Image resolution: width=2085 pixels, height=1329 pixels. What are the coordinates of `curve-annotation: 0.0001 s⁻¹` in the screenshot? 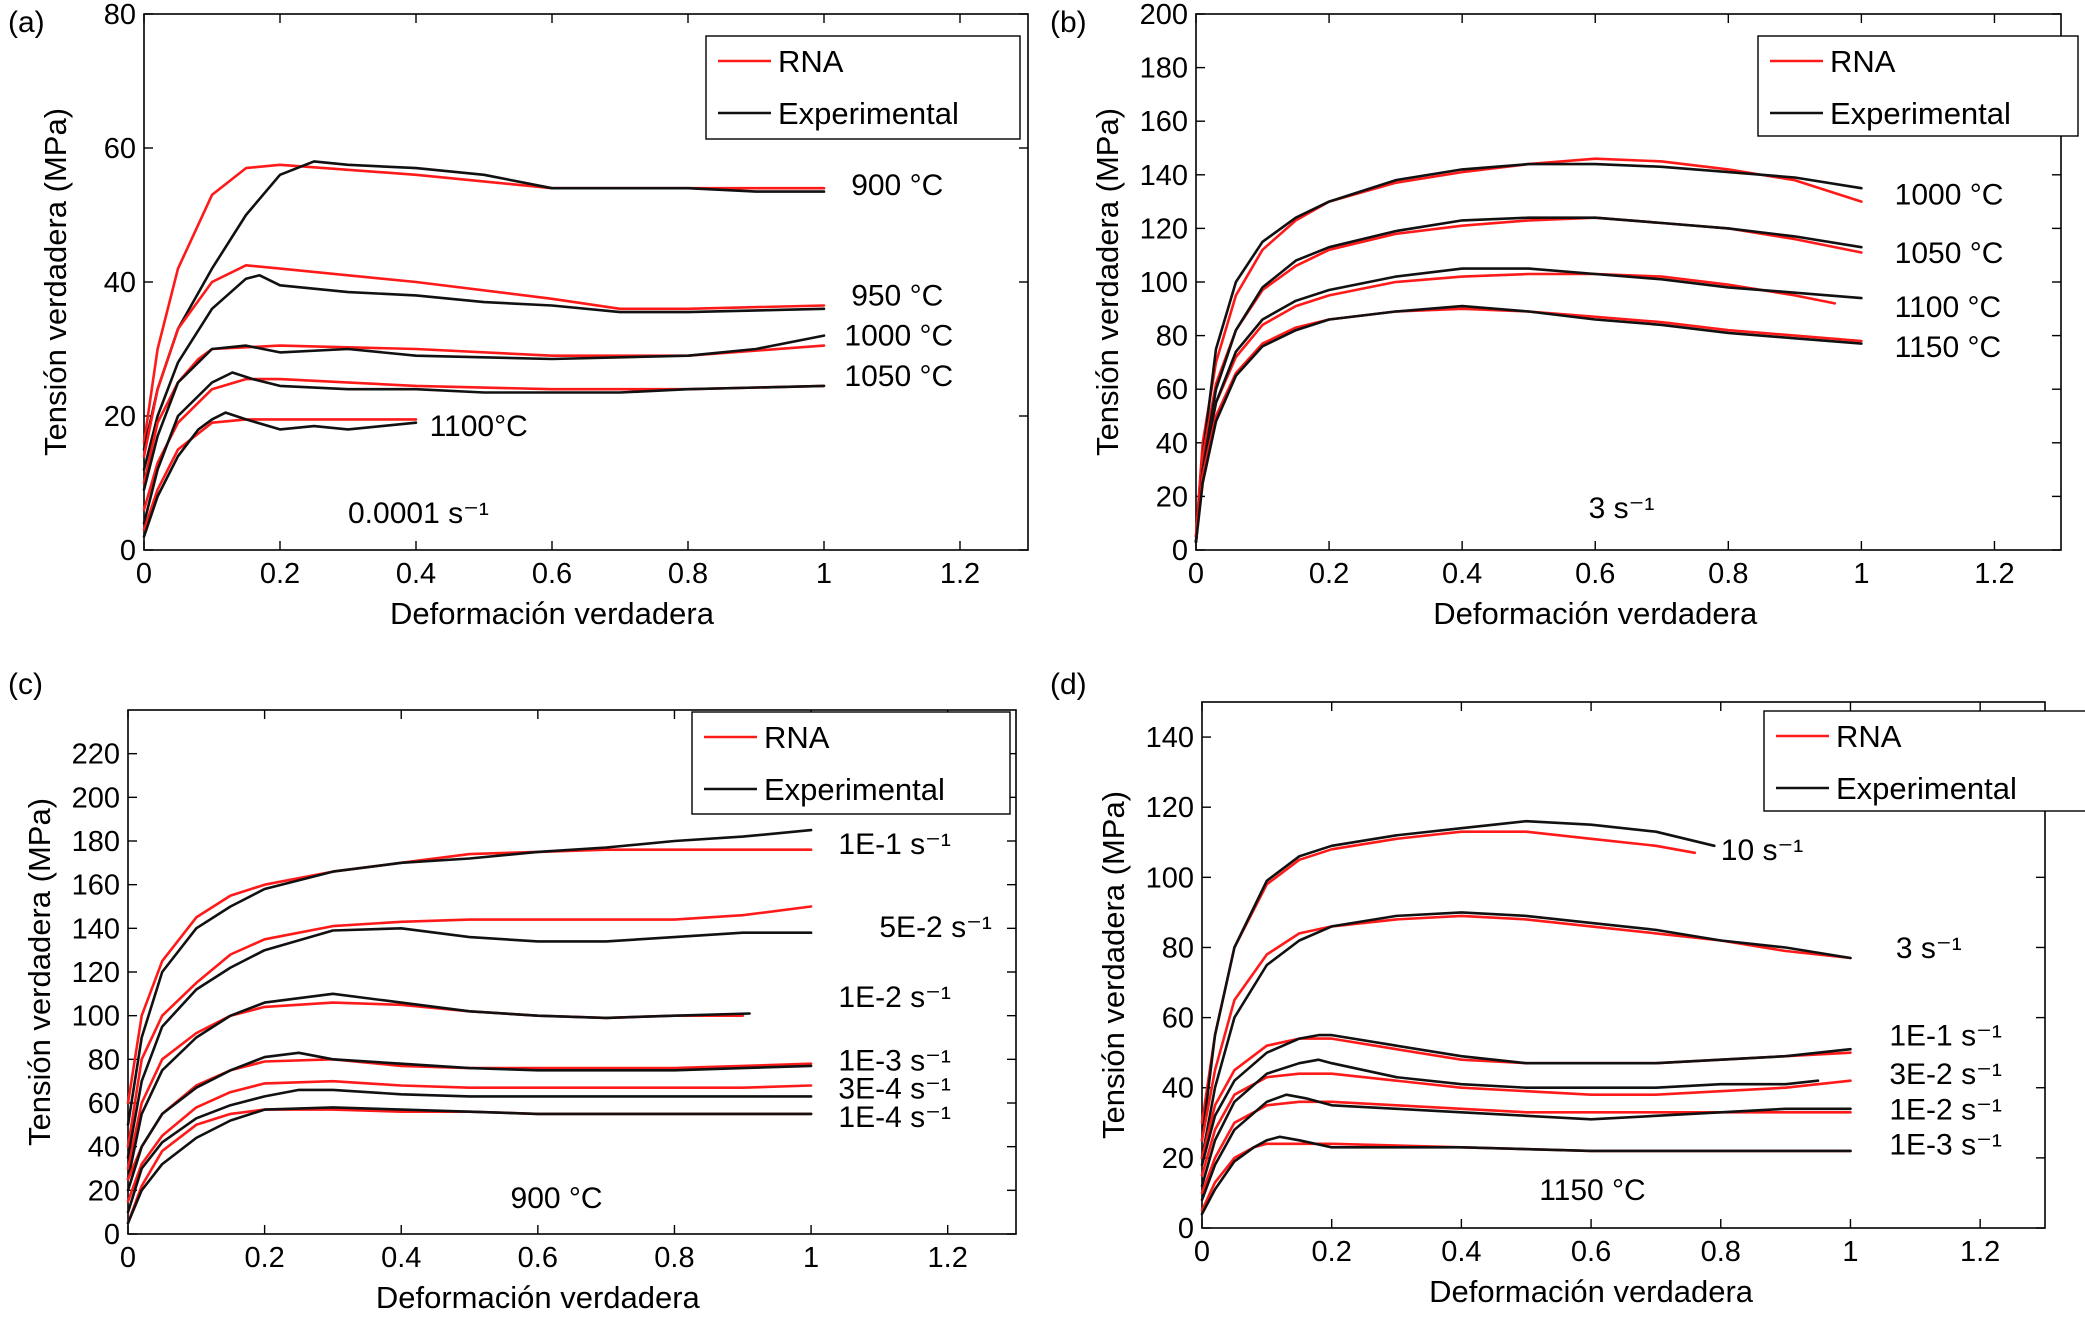 It's located at (418, 513).